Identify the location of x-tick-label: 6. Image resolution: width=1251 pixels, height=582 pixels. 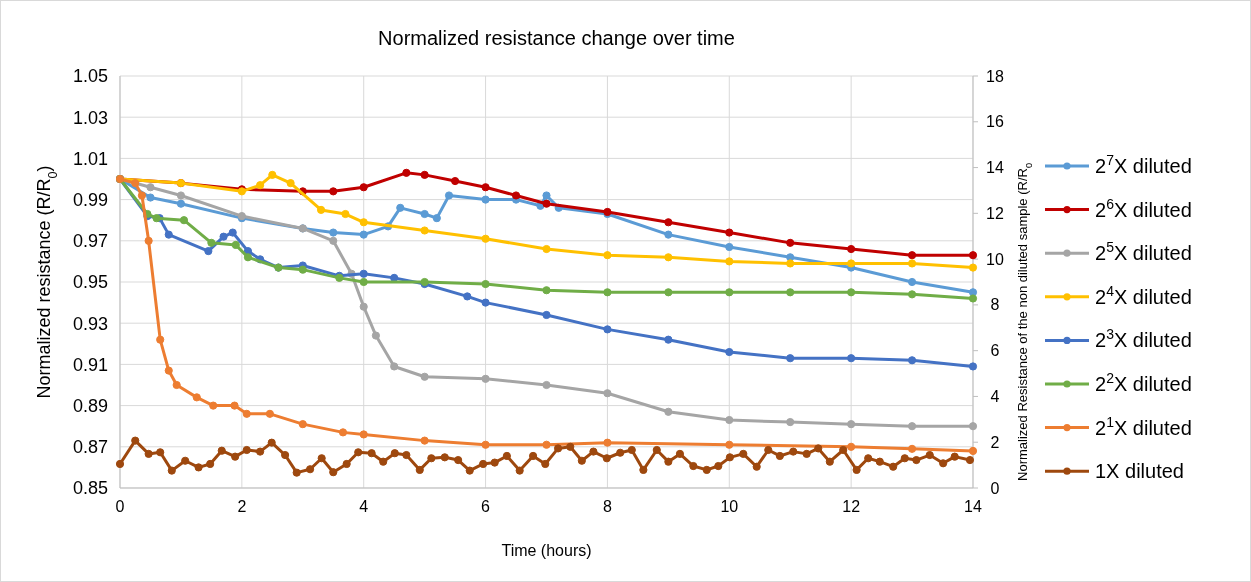
(486, 506).